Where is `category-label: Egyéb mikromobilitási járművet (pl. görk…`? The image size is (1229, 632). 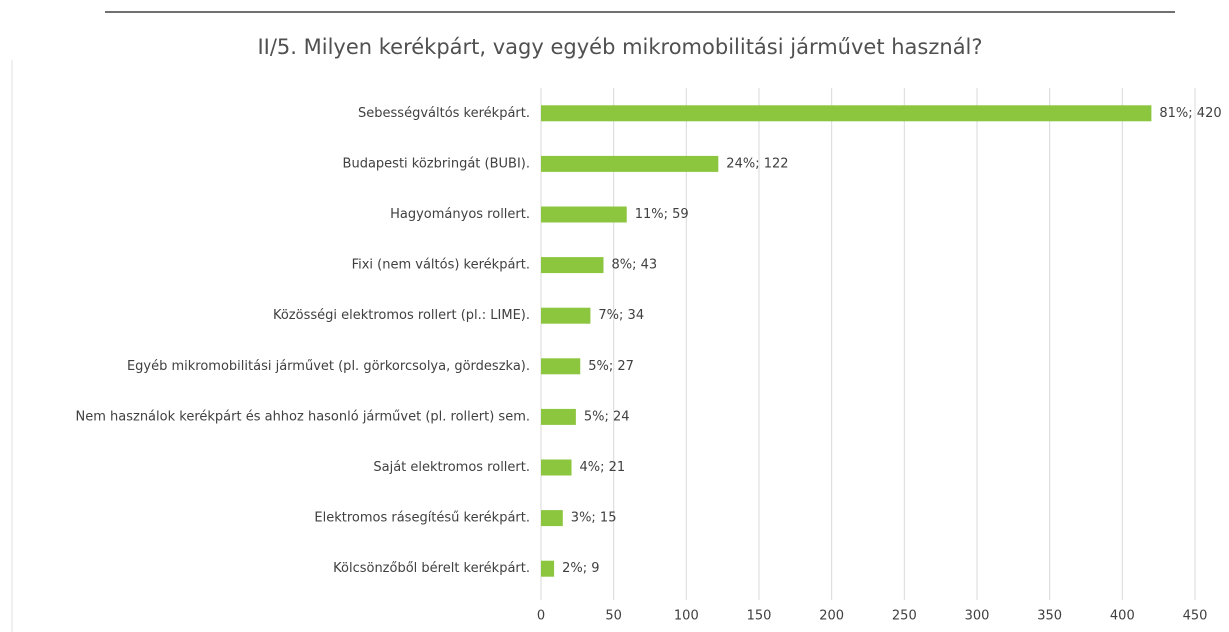 category-label: Egyéb mikromobilitási járművet (pl. görk… is located at coordinates (328, 366).